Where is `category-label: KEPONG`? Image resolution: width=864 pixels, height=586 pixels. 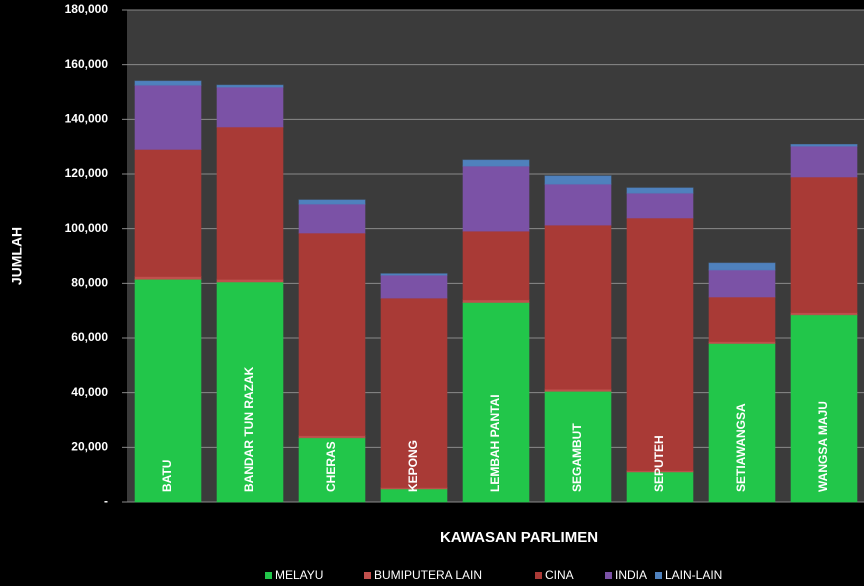 category-label: KEPONG is located at coordinates (413, 466).